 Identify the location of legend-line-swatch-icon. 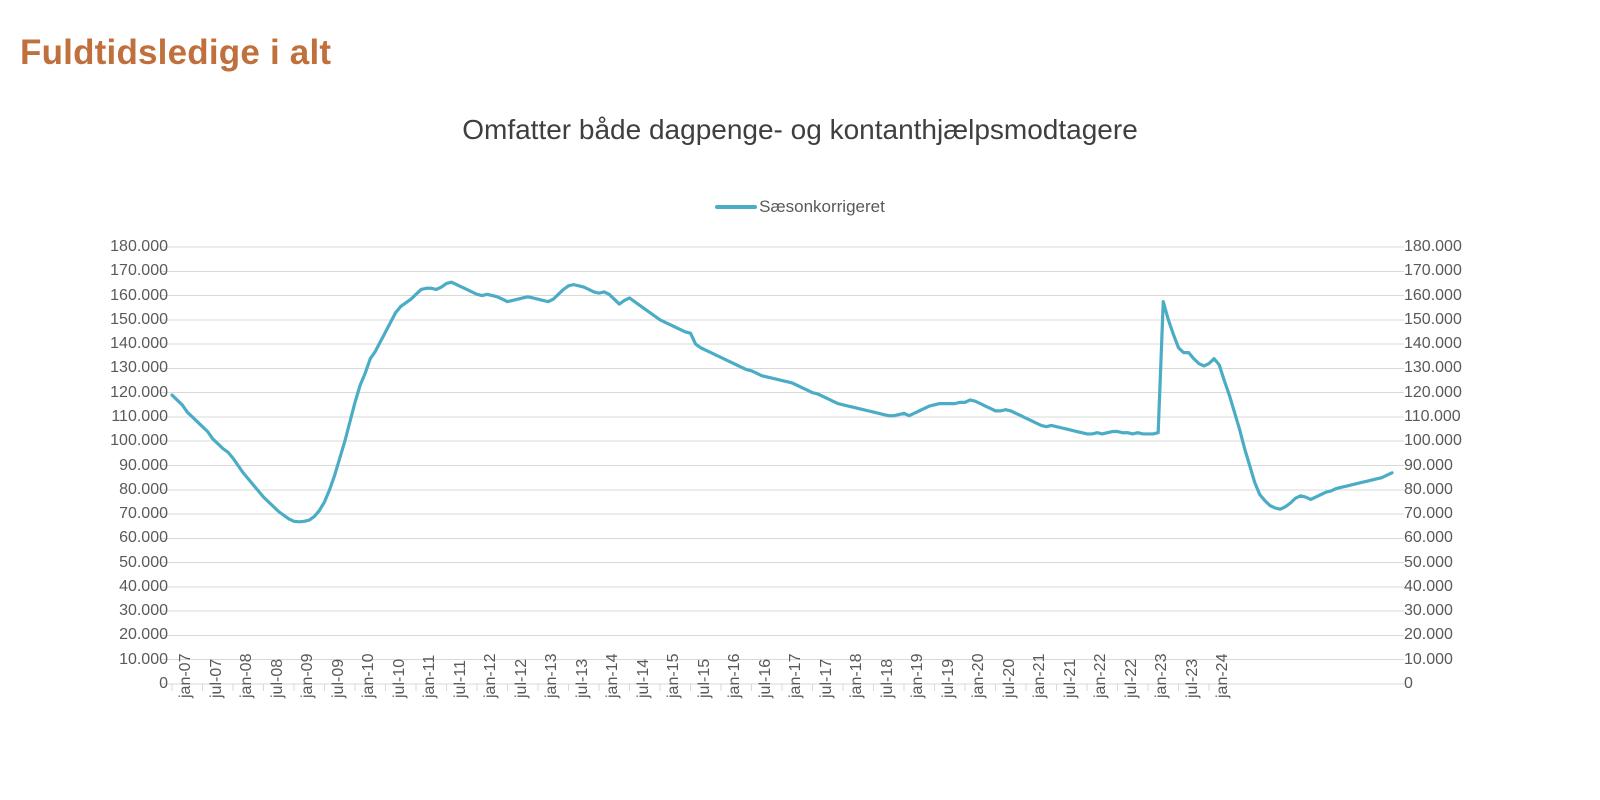
(736, 206).